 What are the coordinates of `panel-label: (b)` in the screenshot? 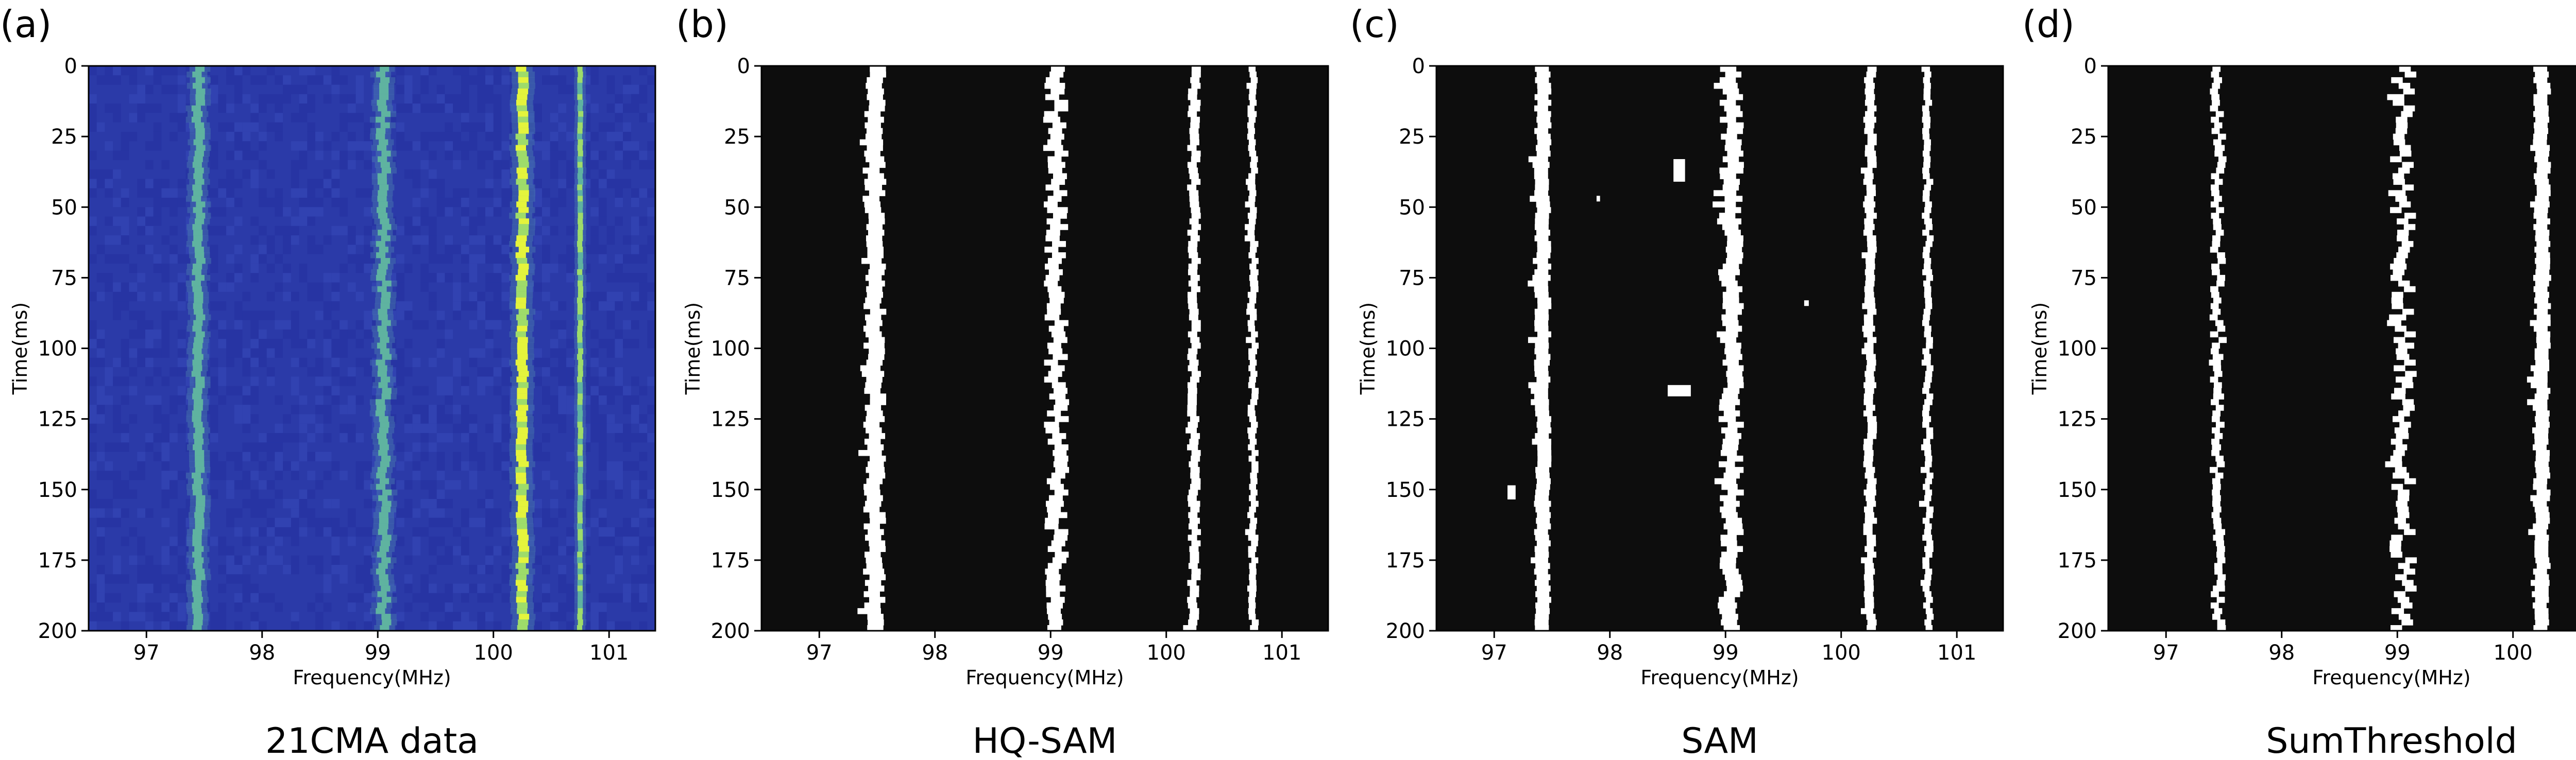 It's located at (702, 24).